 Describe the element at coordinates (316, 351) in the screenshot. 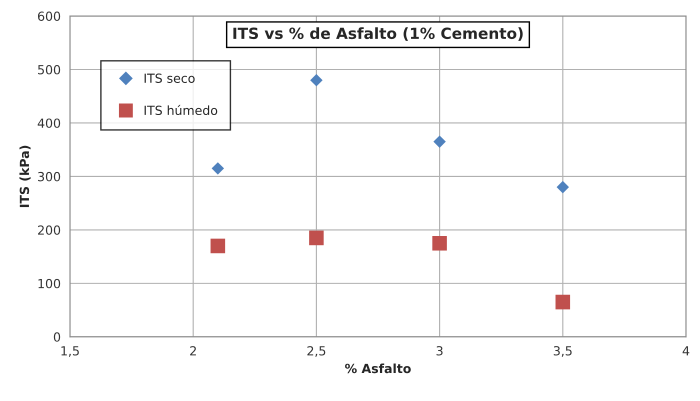

I see `x-tick-label: 2,5` at that location.